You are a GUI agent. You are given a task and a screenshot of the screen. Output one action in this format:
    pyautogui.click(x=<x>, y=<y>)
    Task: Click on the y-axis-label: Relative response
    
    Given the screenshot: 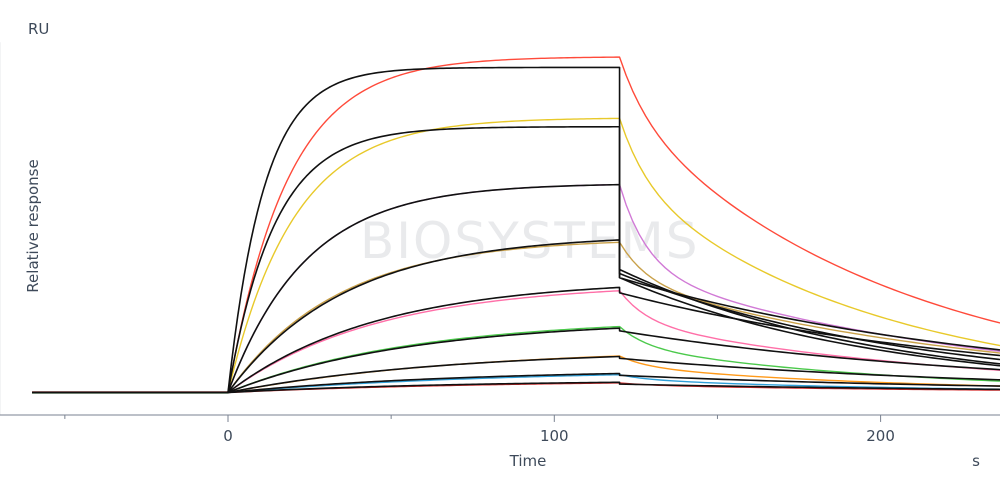 What is the action you would take?
    pyautogui.click(x=33, y=225)
    